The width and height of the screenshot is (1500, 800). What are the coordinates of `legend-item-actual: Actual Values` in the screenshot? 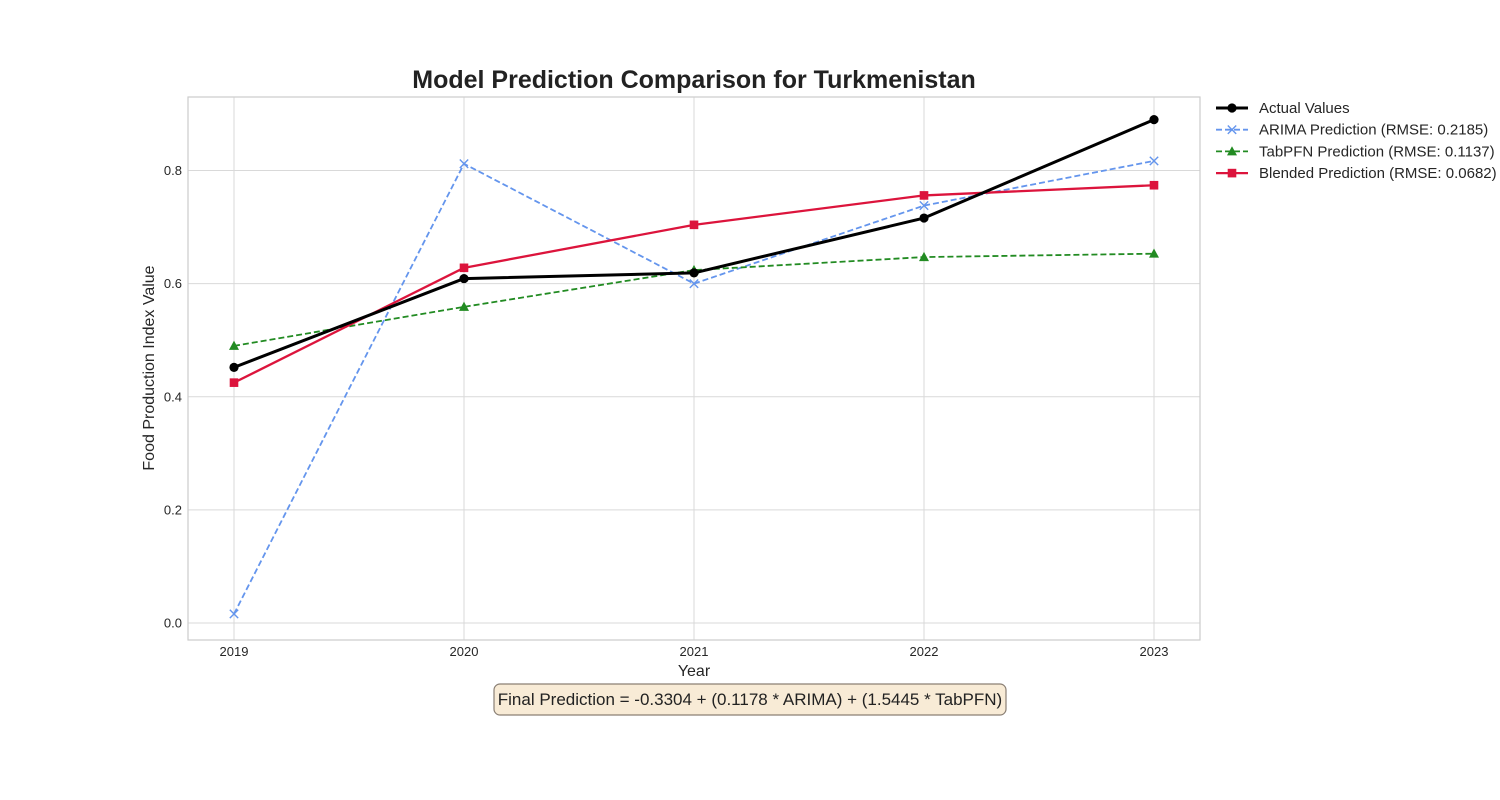 It's located at (1283, 108).